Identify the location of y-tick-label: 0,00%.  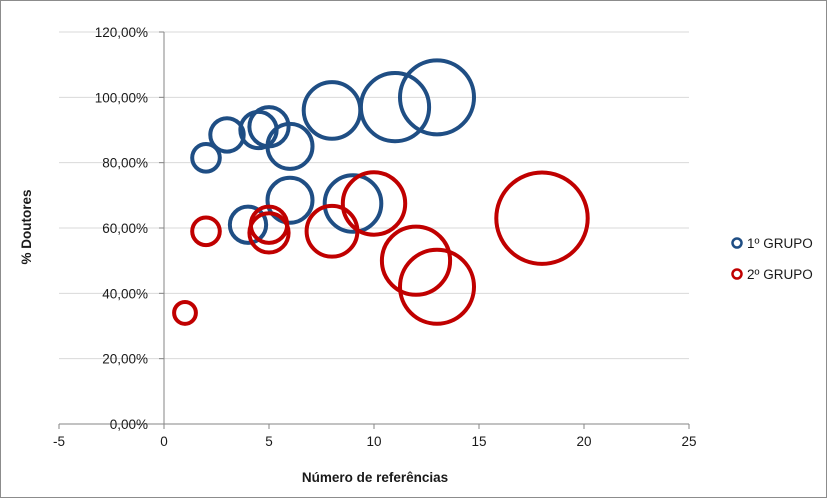
(129, 424).